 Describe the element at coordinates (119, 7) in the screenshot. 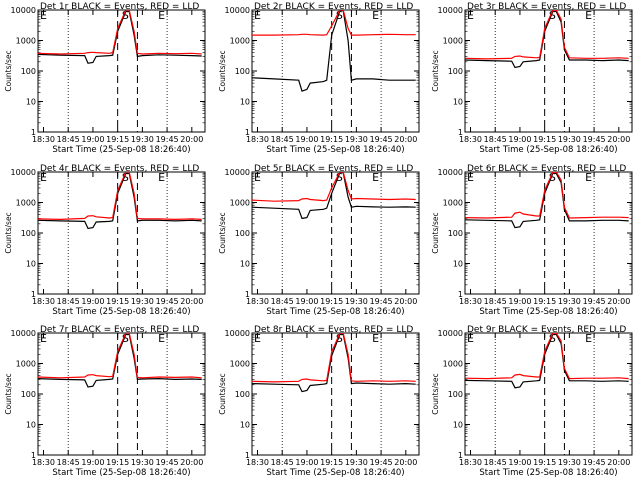

I see `panel-title: Det 1r BLACK = Events, RED = LLD` at that location.